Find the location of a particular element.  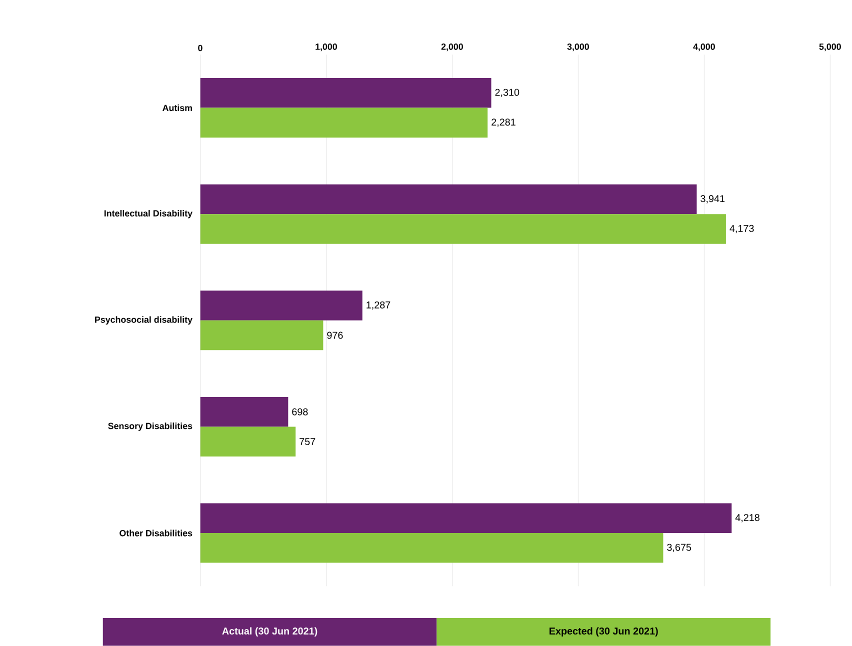

data-label: 2,281 is located at coordinates (504, 122).